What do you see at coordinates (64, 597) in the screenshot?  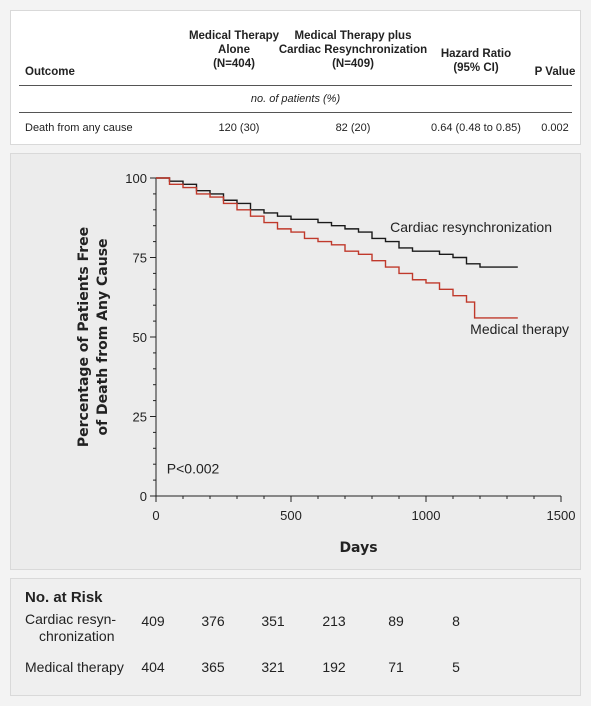 I see `risk-title: No. at Risk` at bounding box center [64, 597].